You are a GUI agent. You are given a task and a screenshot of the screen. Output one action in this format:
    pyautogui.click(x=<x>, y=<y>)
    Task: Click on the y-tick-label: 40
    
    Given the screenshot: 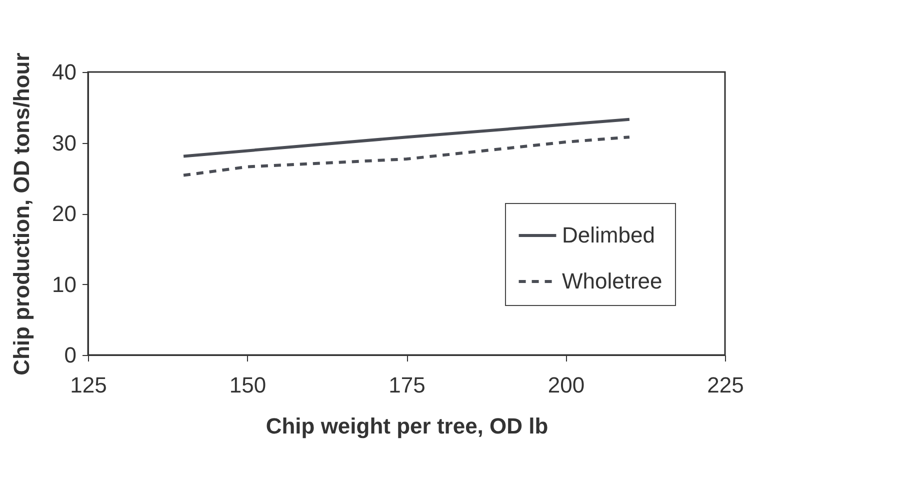 What is the action you would take?
    pyautogui.click(x=64, y=72)
    